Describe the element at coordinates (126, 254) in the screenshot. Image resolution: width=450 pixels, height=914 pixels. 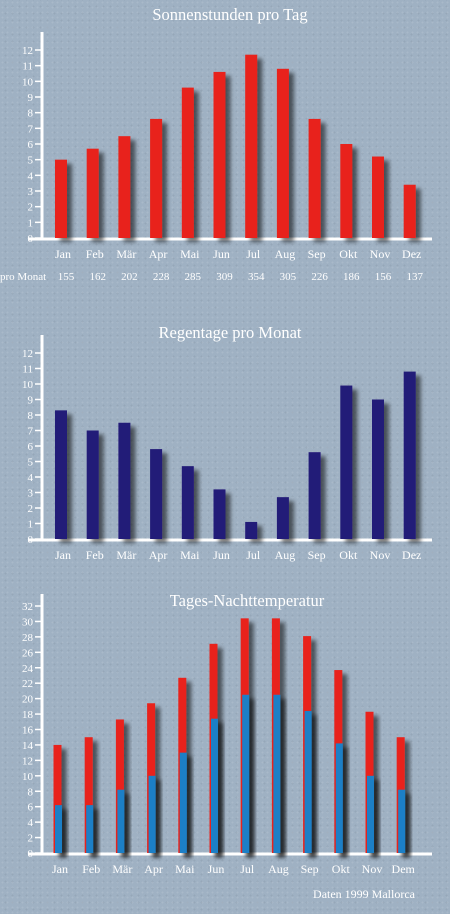
I see `sun-x-tick-label: Mär` at that location.